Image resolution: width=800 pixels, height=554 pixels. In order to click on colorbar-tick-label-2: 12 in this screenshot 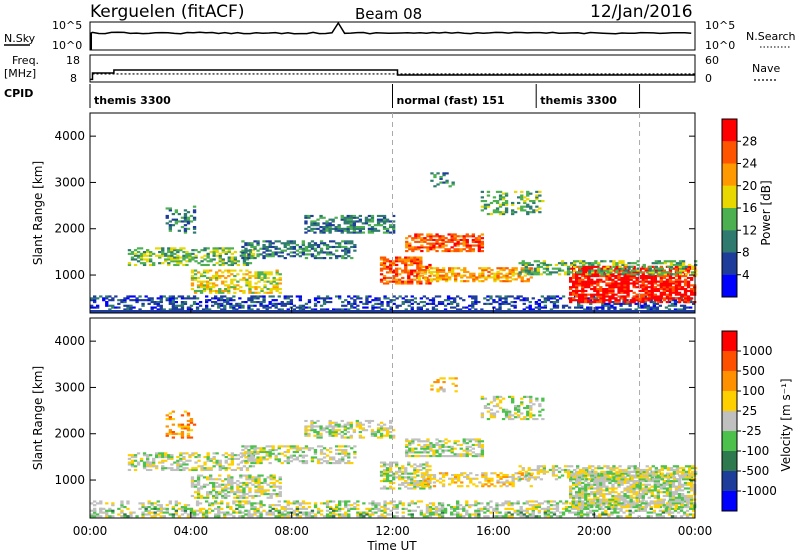, I will do `click(749, 230)`.